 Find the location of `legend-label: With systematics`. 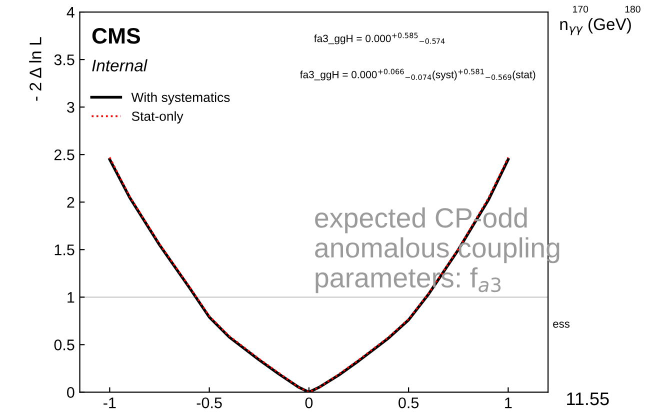

legend-label: With systematics is located at coordinates (180, 98).